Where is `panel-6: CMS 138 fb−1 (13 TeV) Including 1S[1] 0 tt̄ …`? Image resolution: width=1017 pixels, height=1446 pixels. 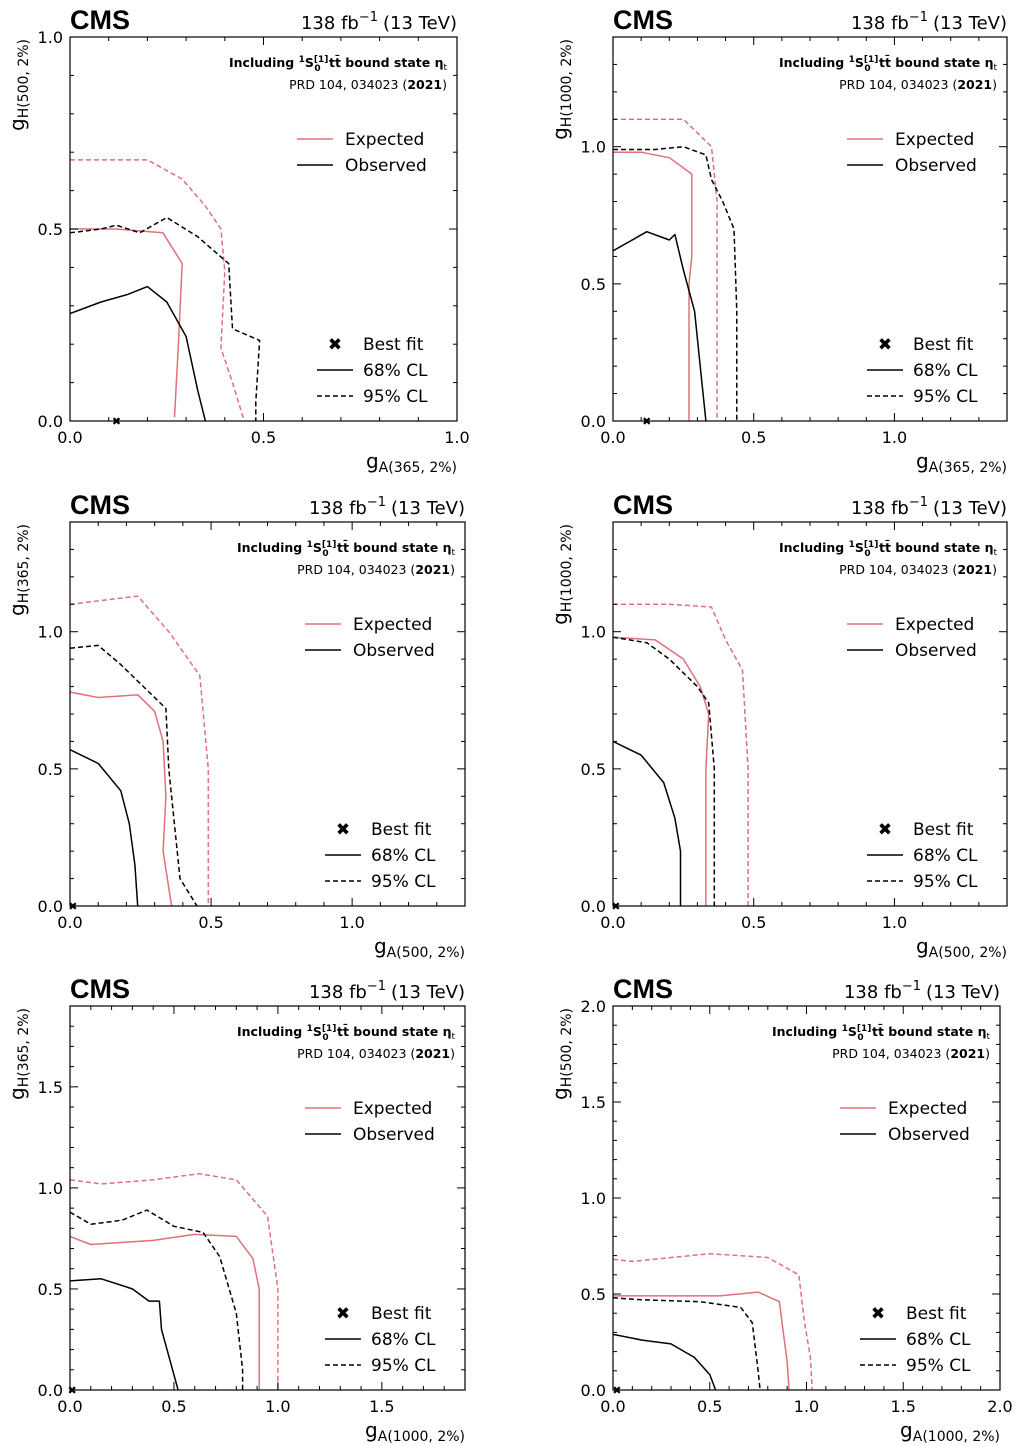 panel-6: CMS 138 fb−1 (13 TeV) Including 1S[1] 0 tt̄ … is located at coordinates (780, 1209).